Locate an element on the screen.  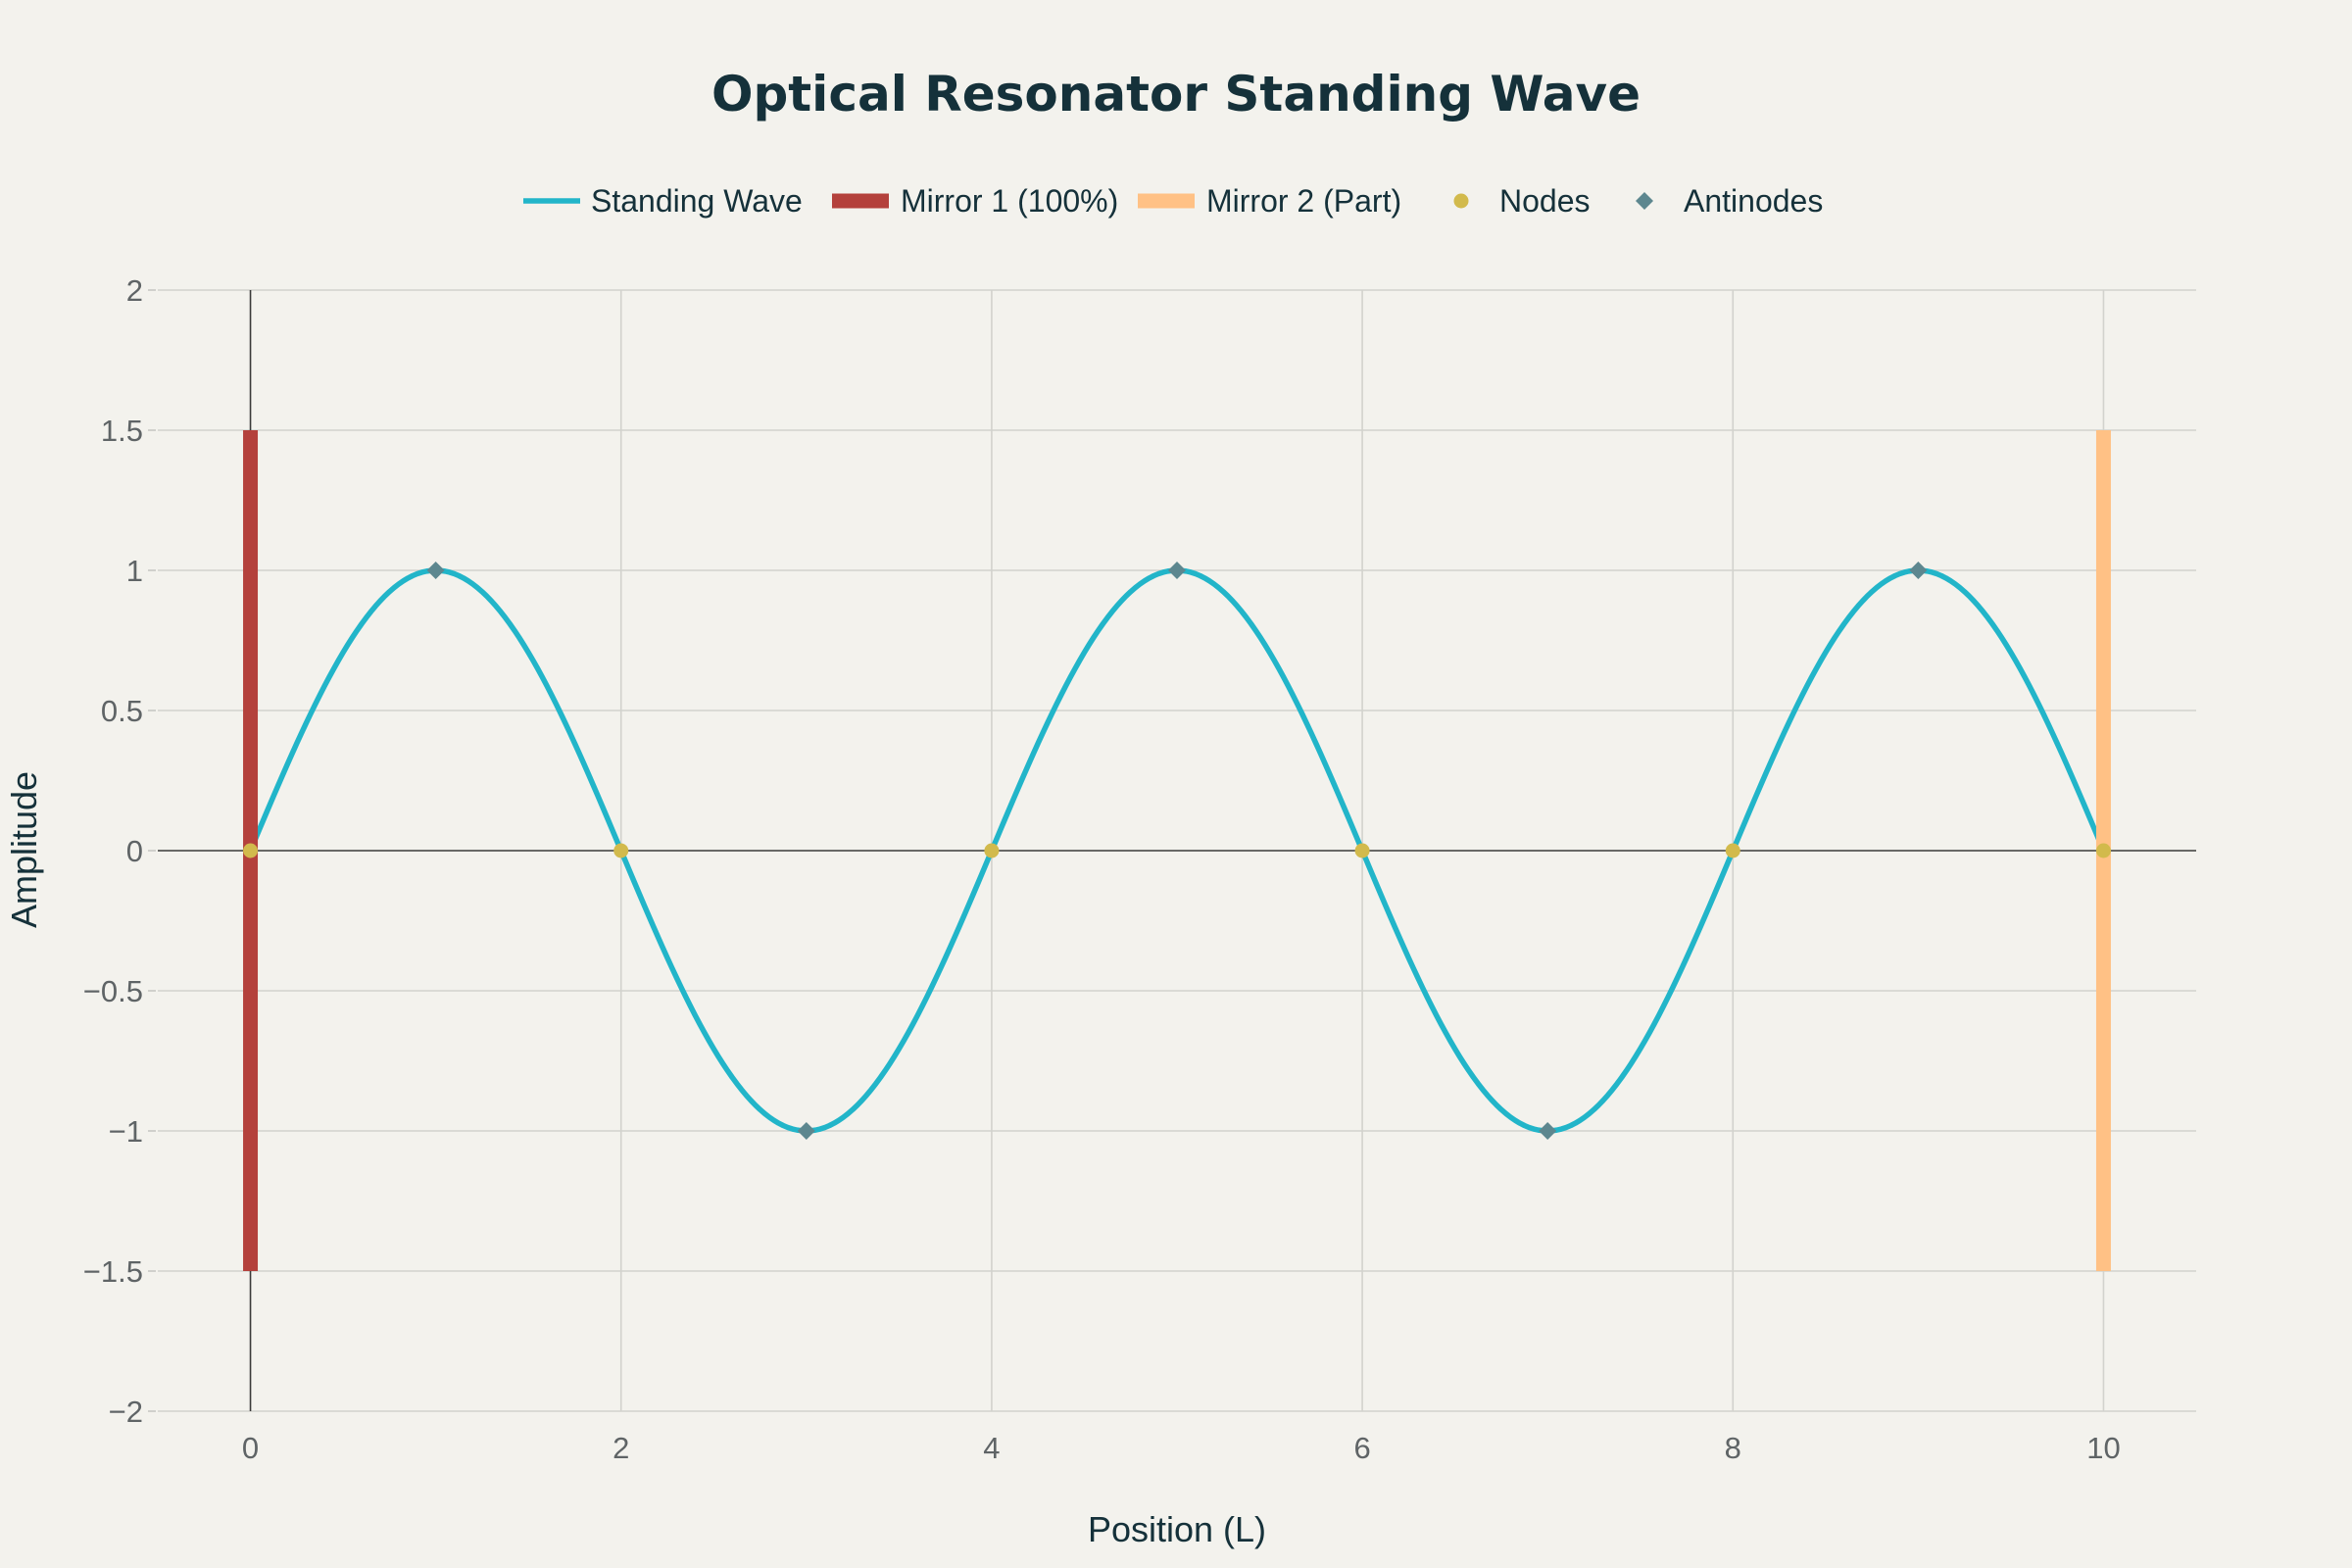
y-tick-label: 1 is located at coordinates (134, 571).